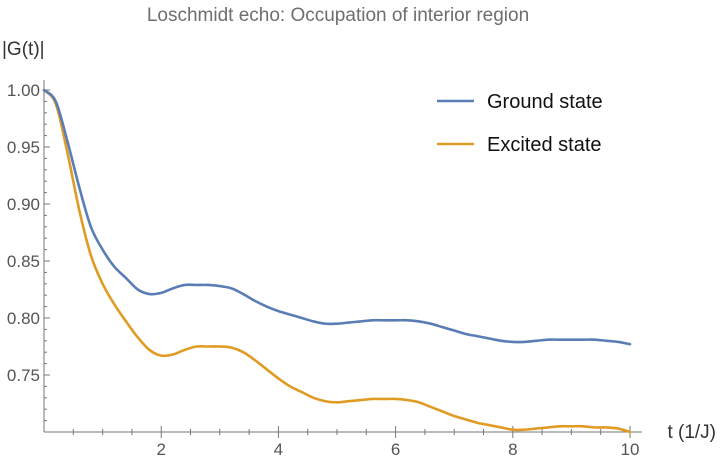  I want to click on x-tick-label: 10, so click(630, 449).